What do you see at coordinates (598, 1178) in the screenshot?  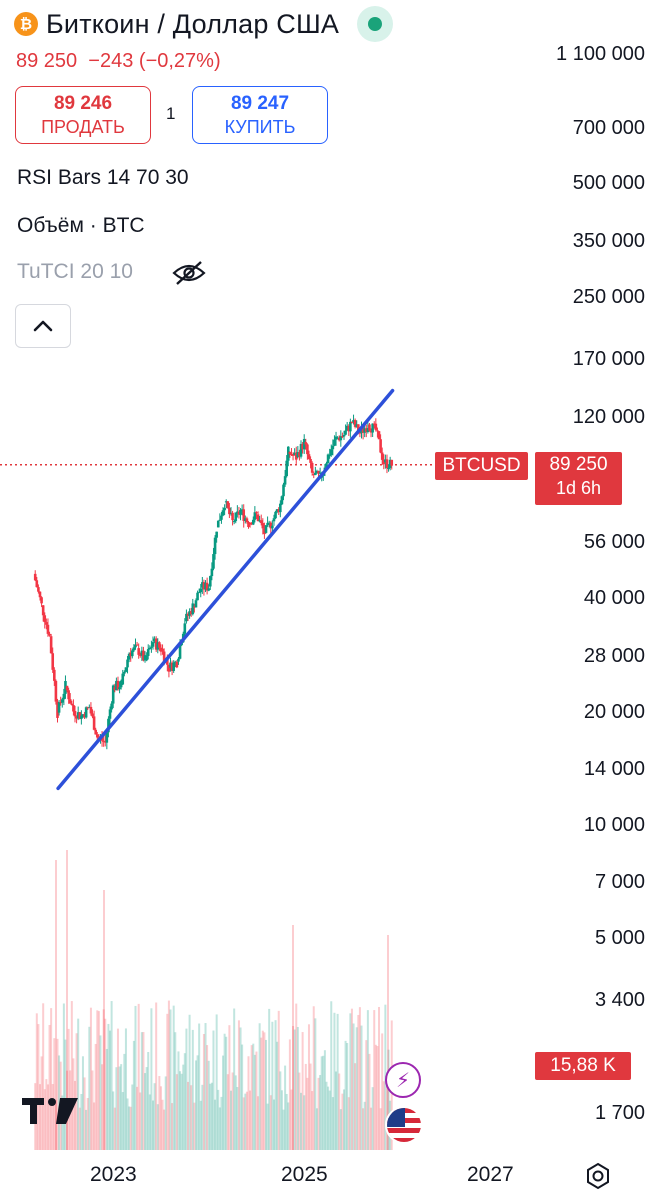 I see `settings-icon` at bounding box center [598, 1178].